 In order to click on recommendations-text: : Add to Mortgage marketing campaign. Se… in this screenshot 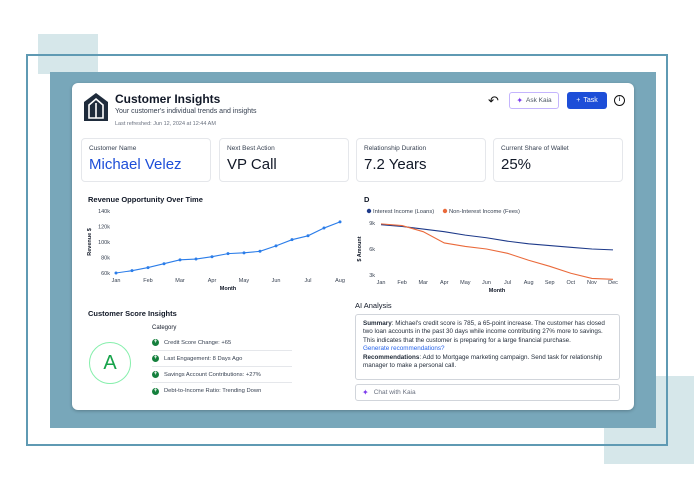, I will do `click(483, 361)`.